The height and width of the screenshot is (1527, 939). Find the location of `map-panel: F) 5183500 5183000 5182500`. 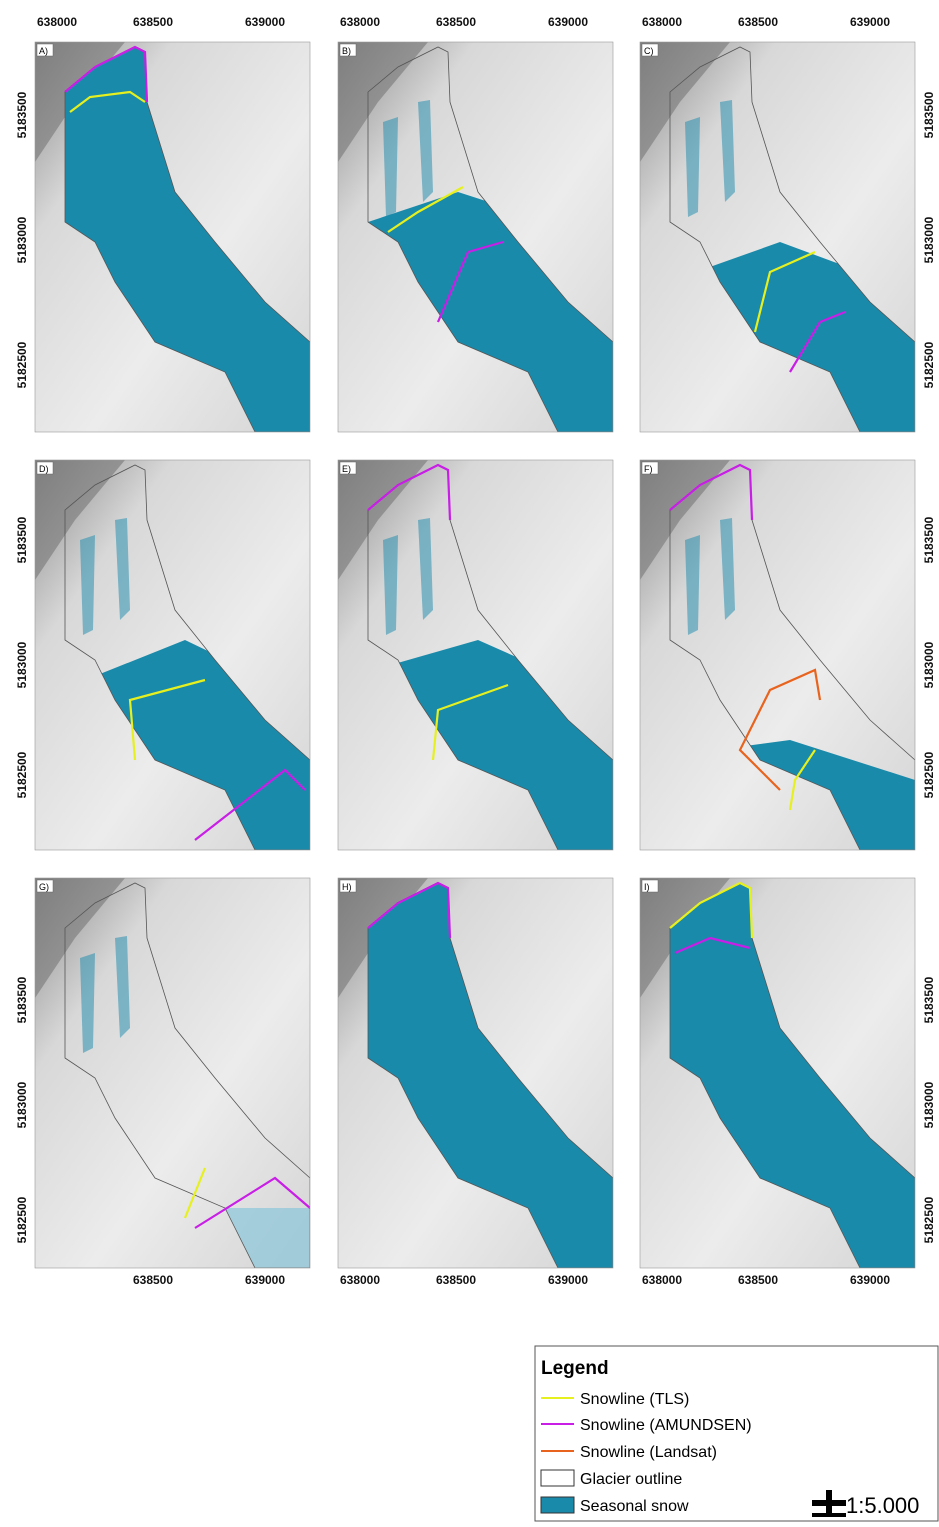

map-panel: F) 5183500 5183000 5182500 is located at coordinates (787, 655).